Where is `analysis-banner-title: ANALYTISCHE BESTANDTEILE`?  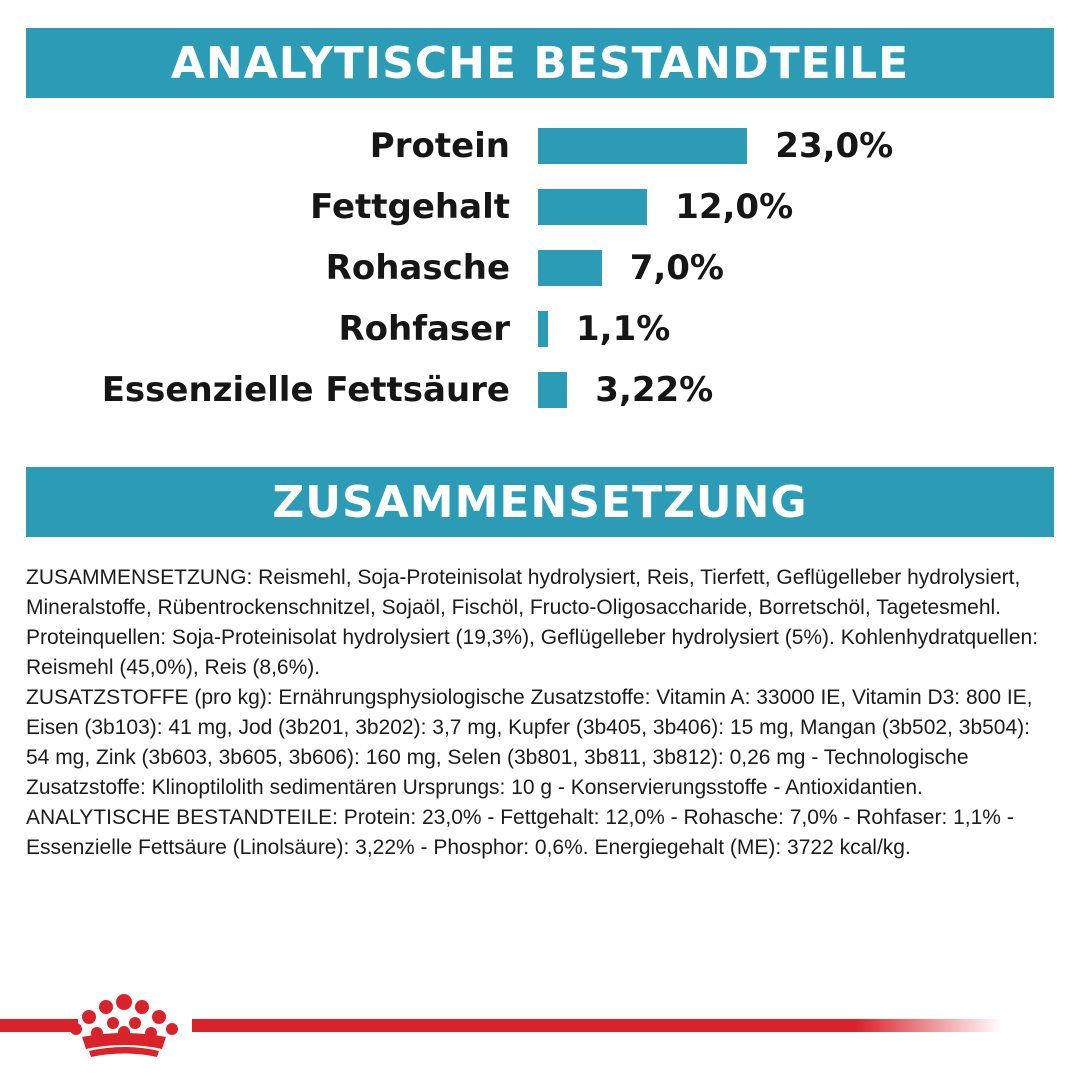
analysis-banner-title: ANALYTISCHE BESTANDTEILE is located at coordinates (540, 63).